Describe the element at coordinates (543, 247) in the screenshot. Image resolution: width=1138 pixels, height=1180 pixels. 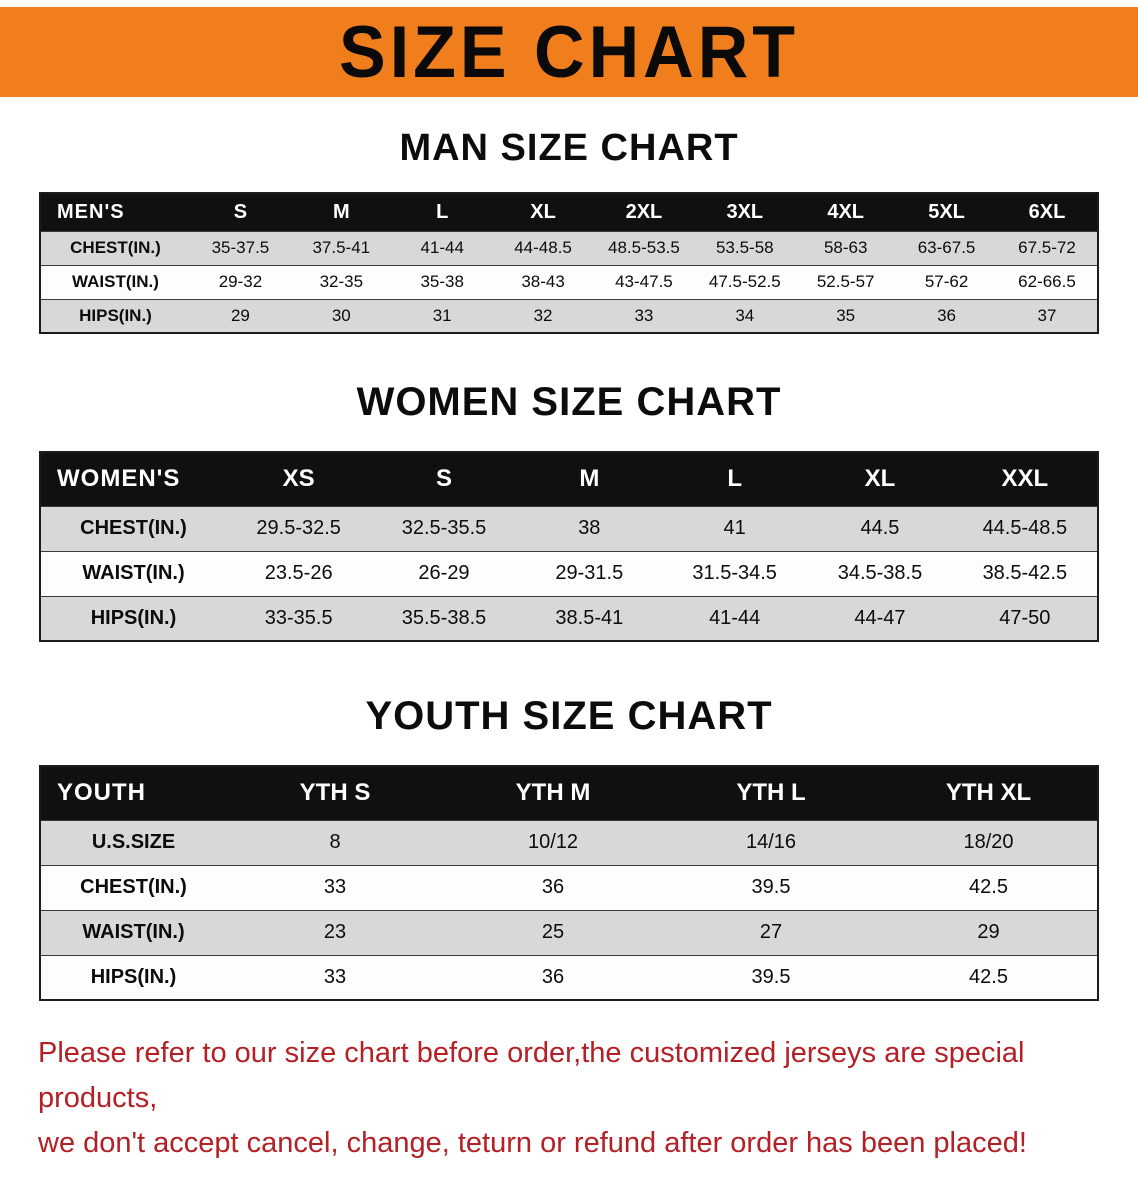
I see `size-value: 44-48.5` at that location.